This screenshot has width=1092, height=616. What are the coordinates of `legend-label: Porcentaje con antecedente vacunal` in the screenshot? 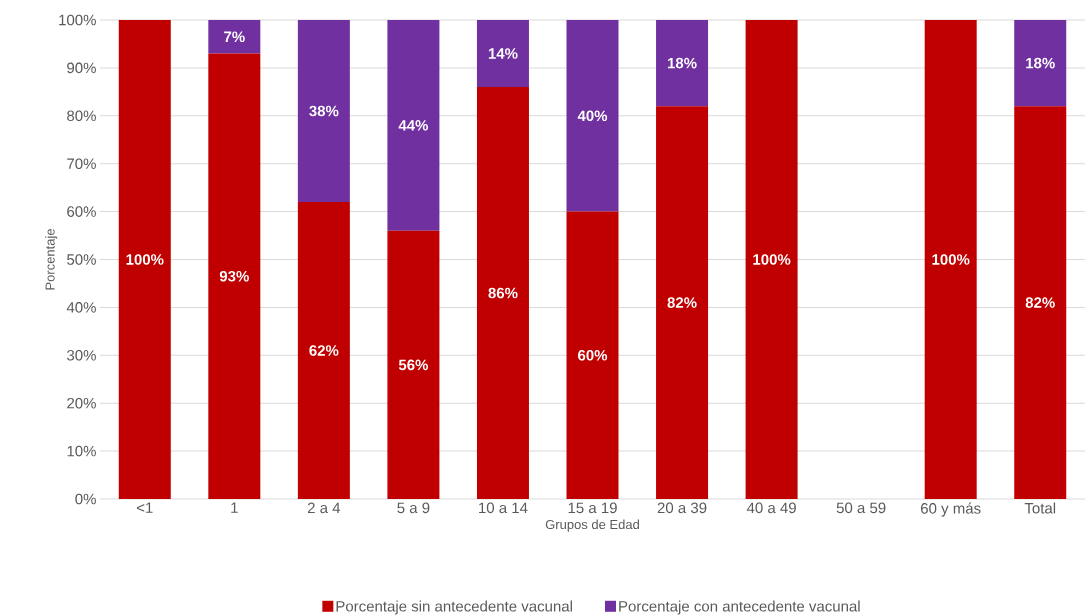 It's located at (739, 607).